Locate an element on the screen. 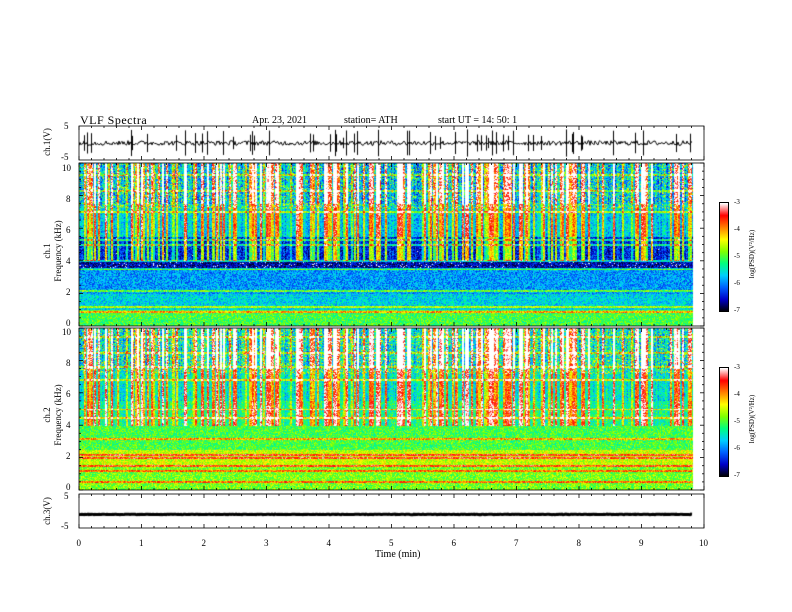  x-tick-label: 7 is located at coordinates (516, 543).